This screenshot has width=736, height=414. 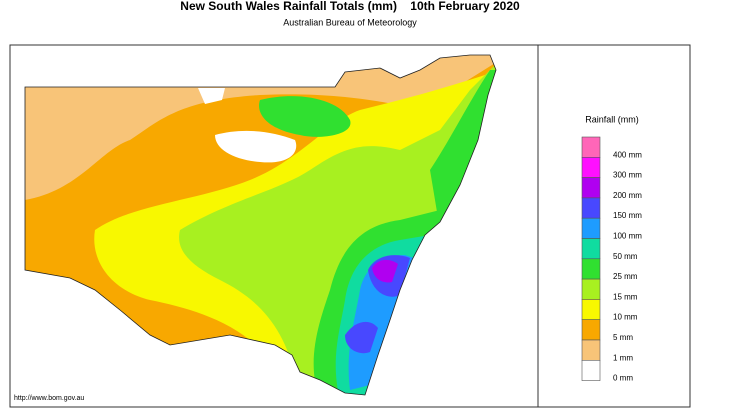 What do you see at coordinates (49, 398) in the screenshot?
I see `source-url: http://www.bom.gov.au` at bounding box center [49, 398].